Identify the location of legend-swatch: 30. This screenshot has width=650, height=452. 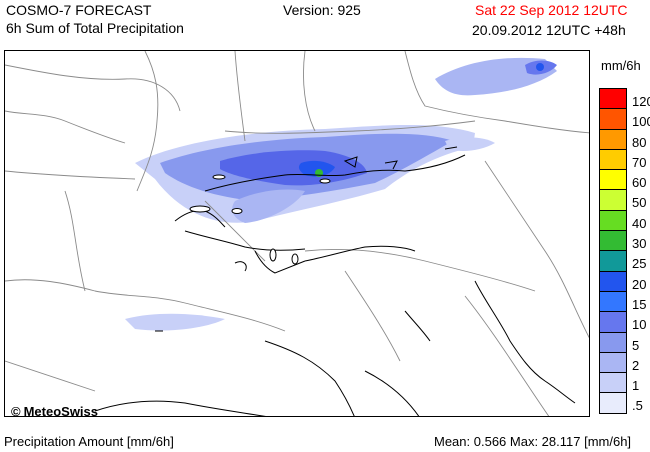
(623, 241).